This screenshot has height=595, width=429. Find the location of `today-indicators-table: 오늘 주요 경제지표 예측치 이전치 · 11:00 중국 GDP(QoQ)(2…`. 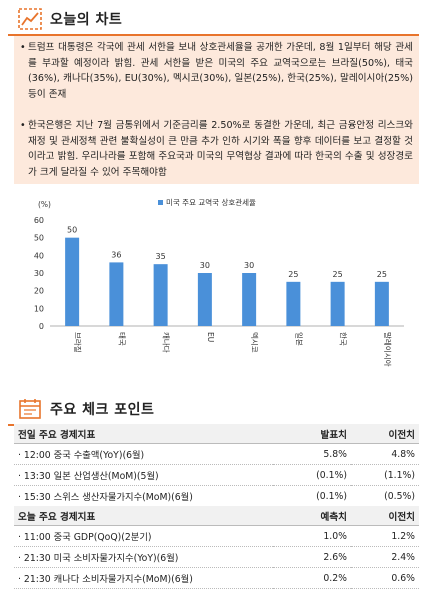

today-indicators-table: 오늘 주요 경제지표 예측치 이전치 · 11:00 중국 GDP(QoQ)(2… is located at coordinates (216, 547).